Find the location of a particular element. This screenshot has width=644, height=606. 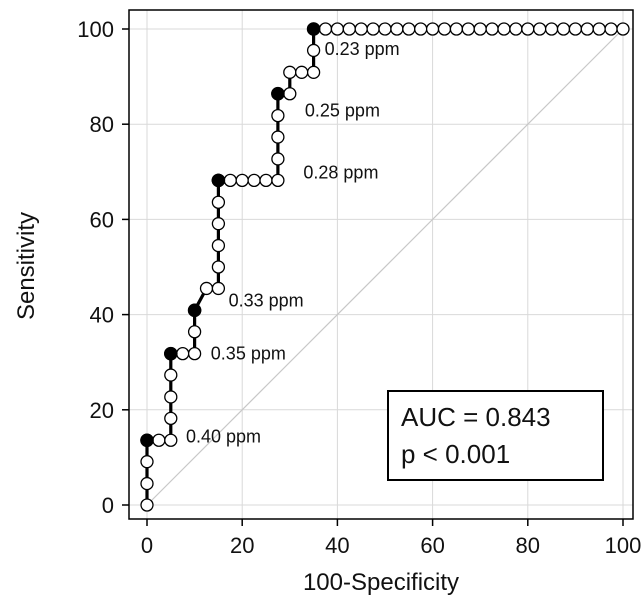

criterion-label: 0.40 ppm is located at coordinates (223, 436).